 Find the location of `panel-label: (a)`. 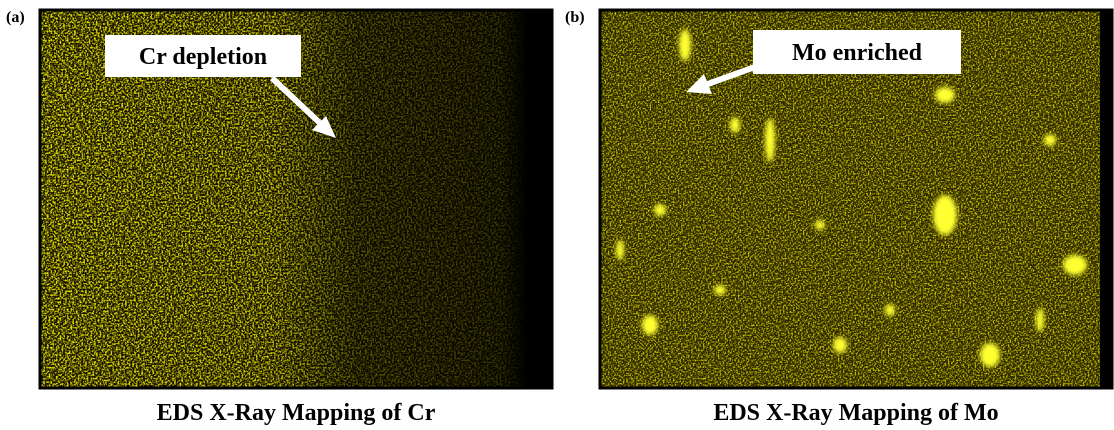

panel-label: (a) is located at coordinates (15, 17).